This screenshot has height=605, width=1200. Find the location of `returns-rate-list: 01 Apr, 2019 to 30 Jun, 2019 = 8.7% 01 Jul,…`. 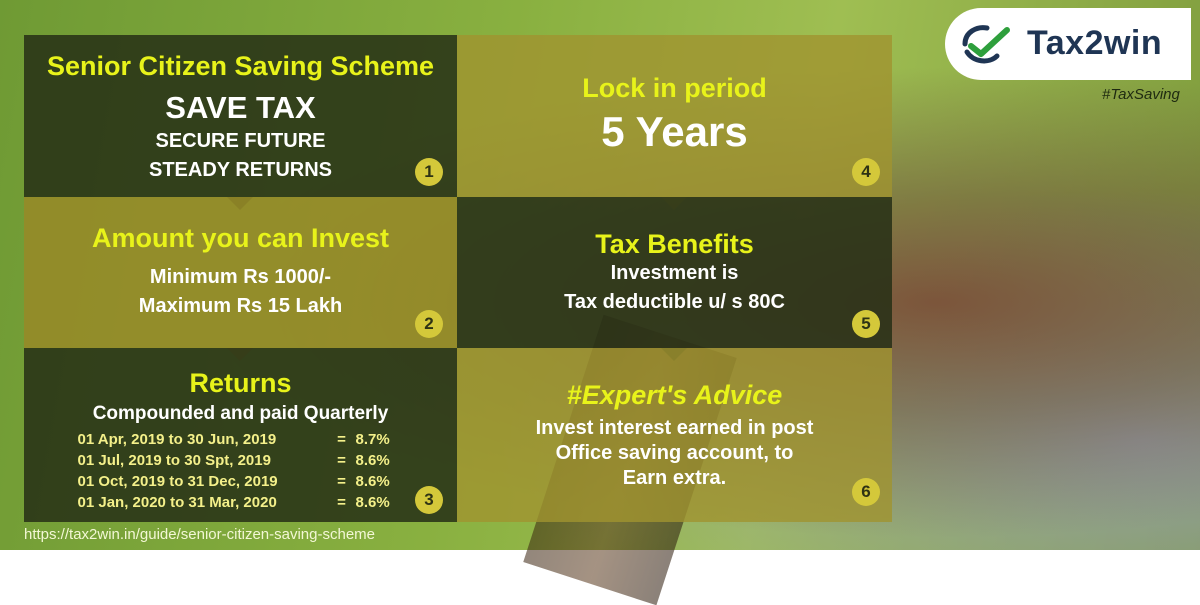

returns-rate-list: 01 Apr, 2019 to 30 Jun, 2019 = 8.7% 01 Jul,… is located at coordinates (240, 471).